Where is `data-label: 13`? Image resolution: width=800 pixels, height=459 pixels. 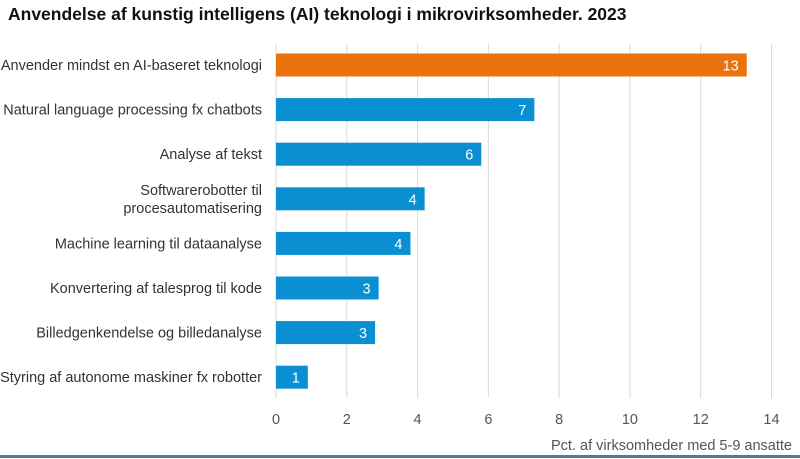 data-label: 13 is located at coordinates (731, 67).